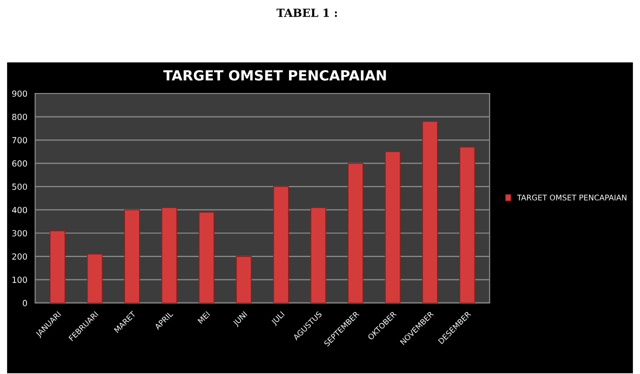  Describe the element at coordinates (20, 210) in the screenshot. I see `y-tick-label: 400` at that location.